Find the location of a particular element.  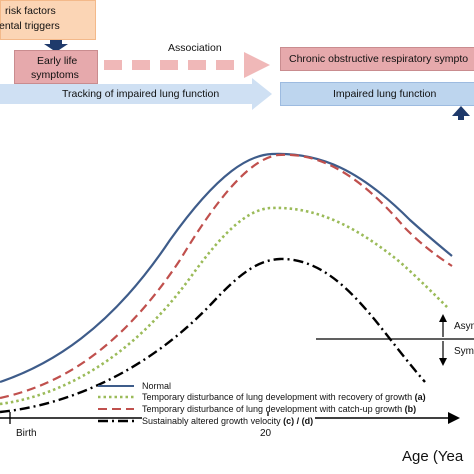

copd-label: Chronic obstructive respiratory sympto is located at coordinates (379, 59).